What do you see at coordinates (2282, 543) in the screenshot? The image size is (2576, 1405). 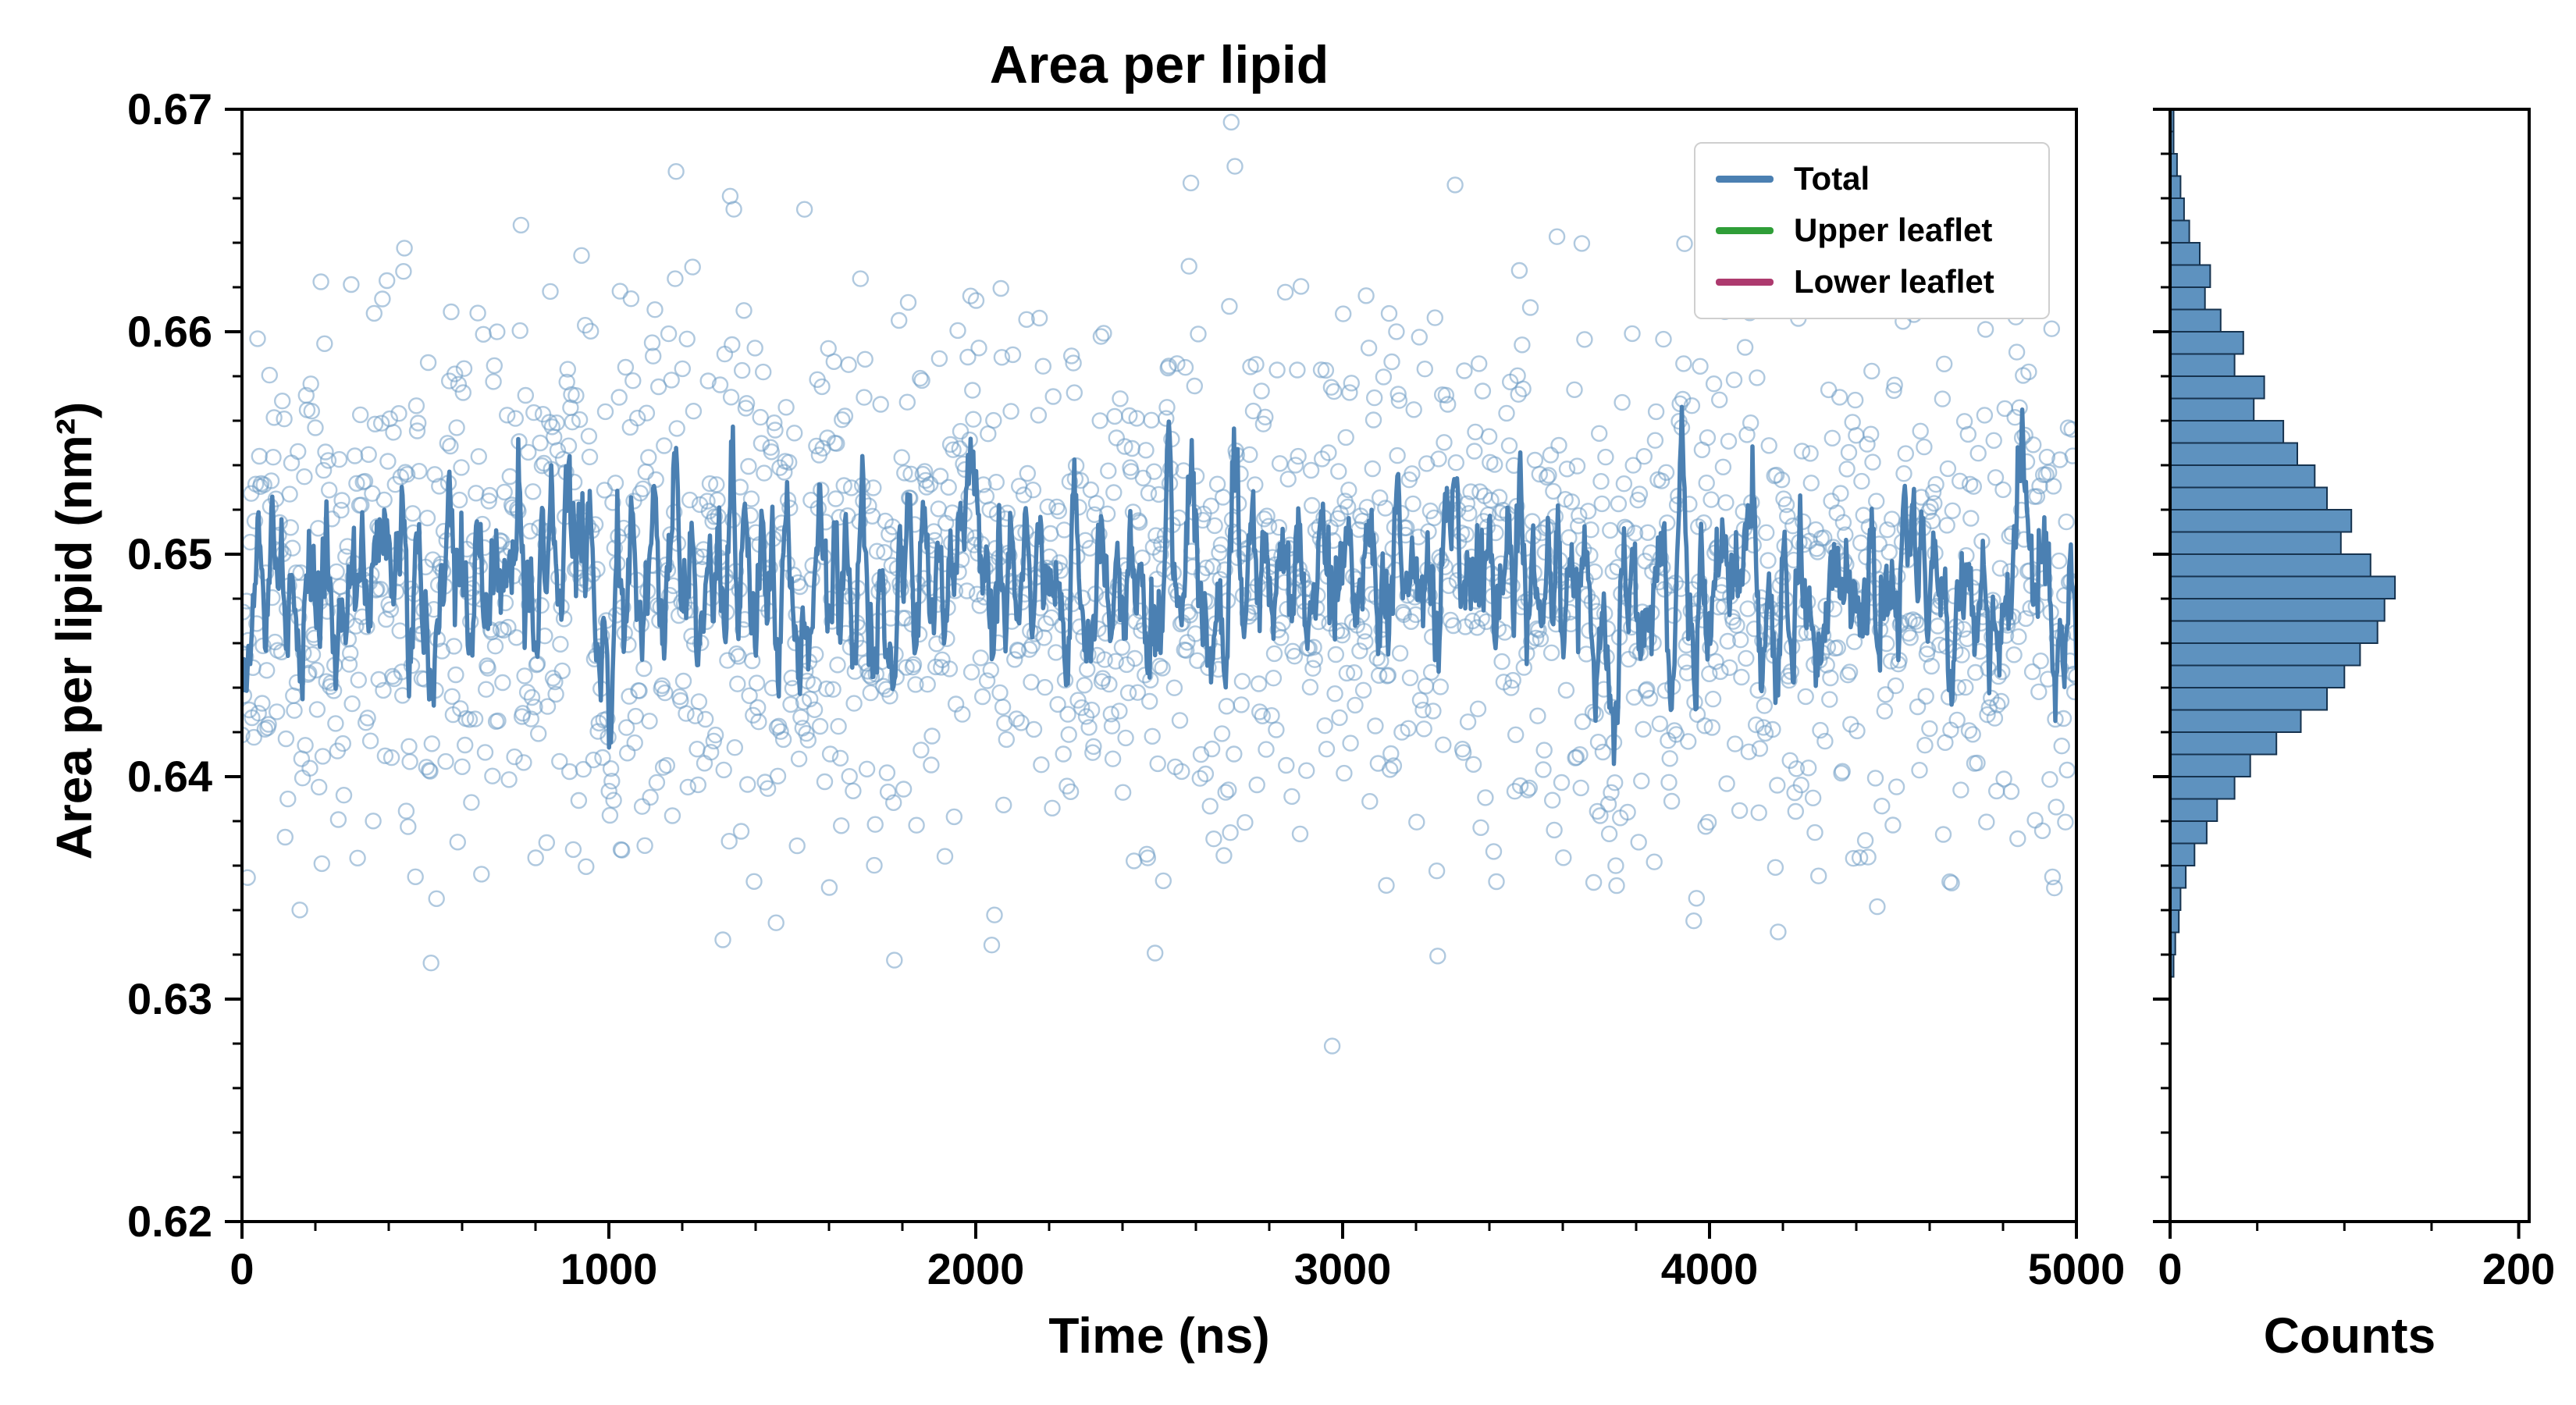 I see `histogram` at bounding box center [2282, 543].